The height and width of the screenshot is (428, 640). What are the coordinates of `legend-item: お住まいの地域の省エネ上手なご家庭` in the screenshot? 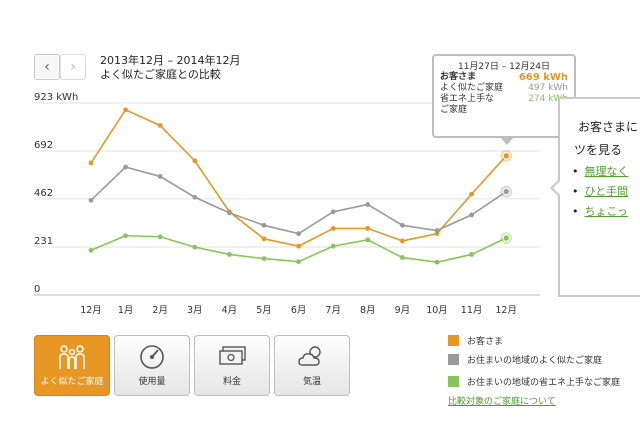 It's located at (534, 381).